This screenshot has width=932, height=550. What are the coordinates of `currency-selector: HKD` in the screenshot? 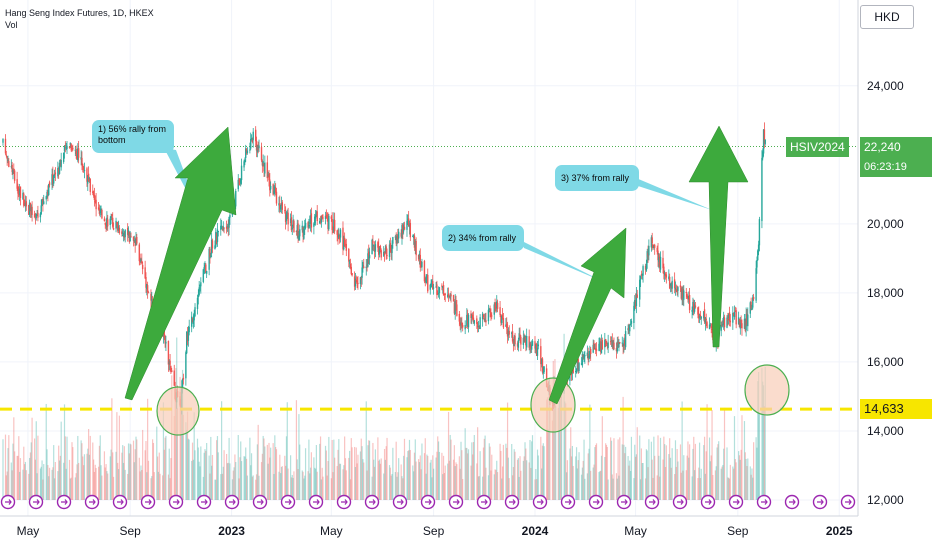 It's located at (887, 17).